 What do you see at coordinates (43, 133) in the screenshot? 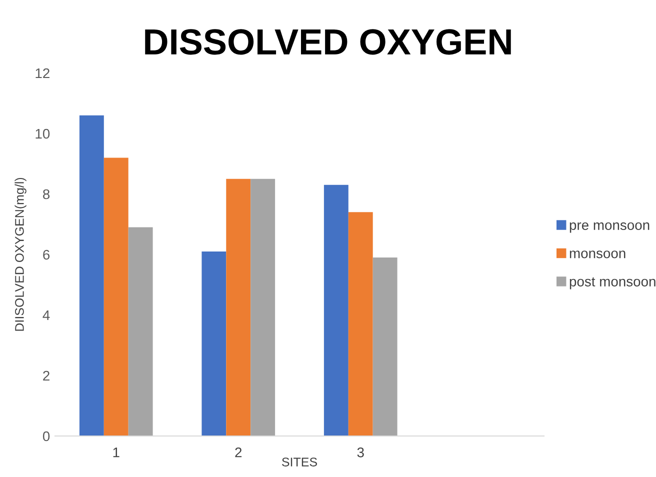
I see `y-tick-label: 10` at bounding box center [43, 133].